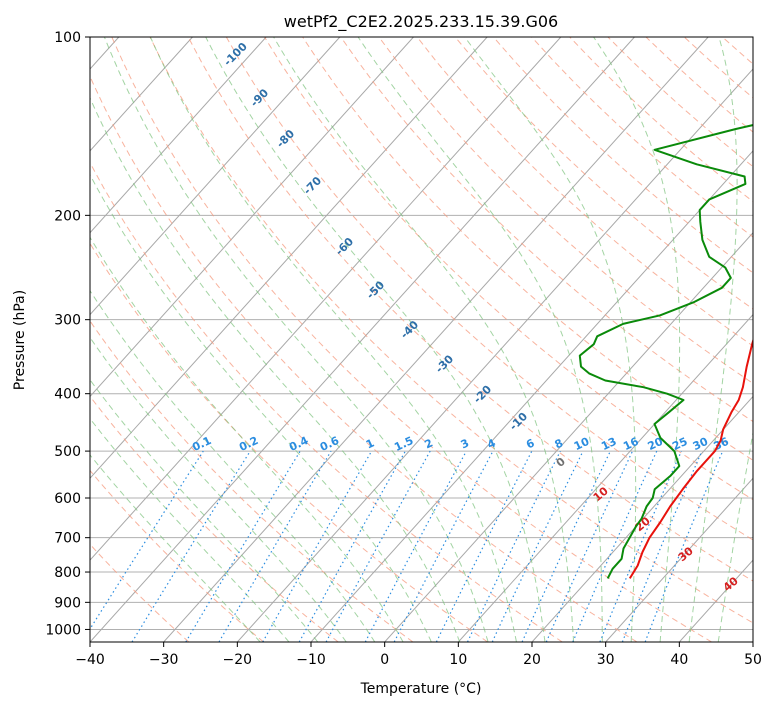 The image size is (775, 708). Describe the element at coordinates (606, 660) in the screenshot. I see `x-tick-label: 30` at that location.